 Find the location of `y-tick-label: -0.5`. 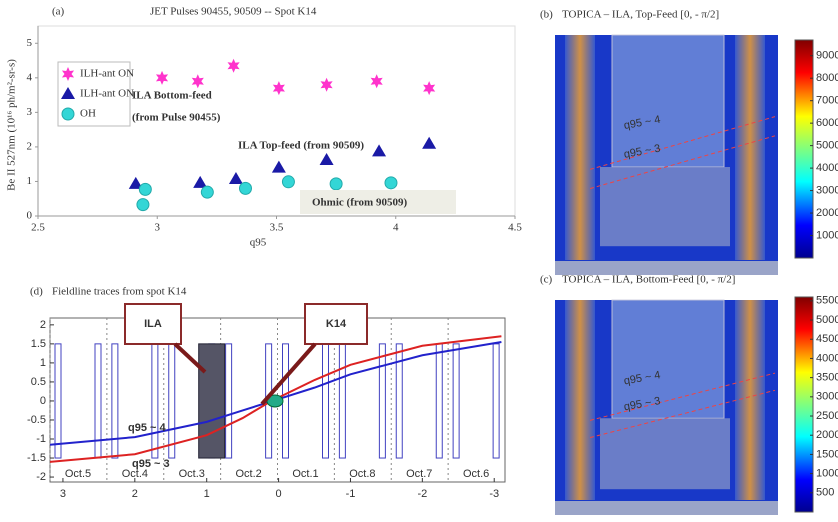

y-tick-label: -0.5 is located at coordinates (36, 420).